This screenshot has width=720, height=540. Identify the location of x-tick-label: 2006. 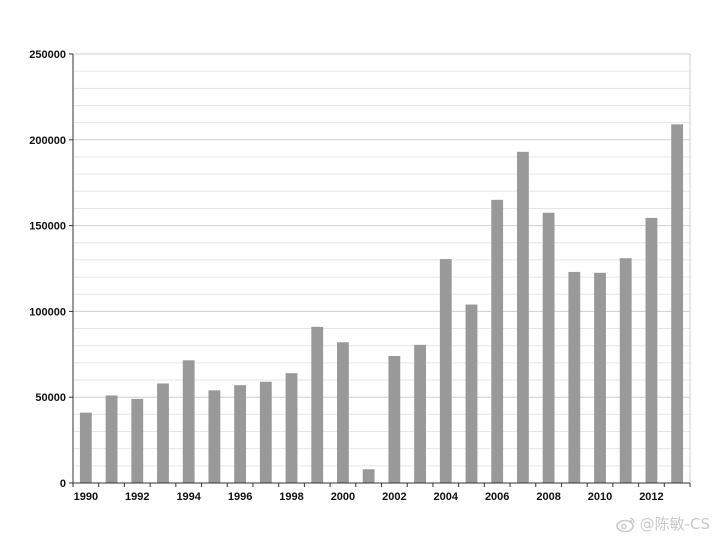
(497, 497).